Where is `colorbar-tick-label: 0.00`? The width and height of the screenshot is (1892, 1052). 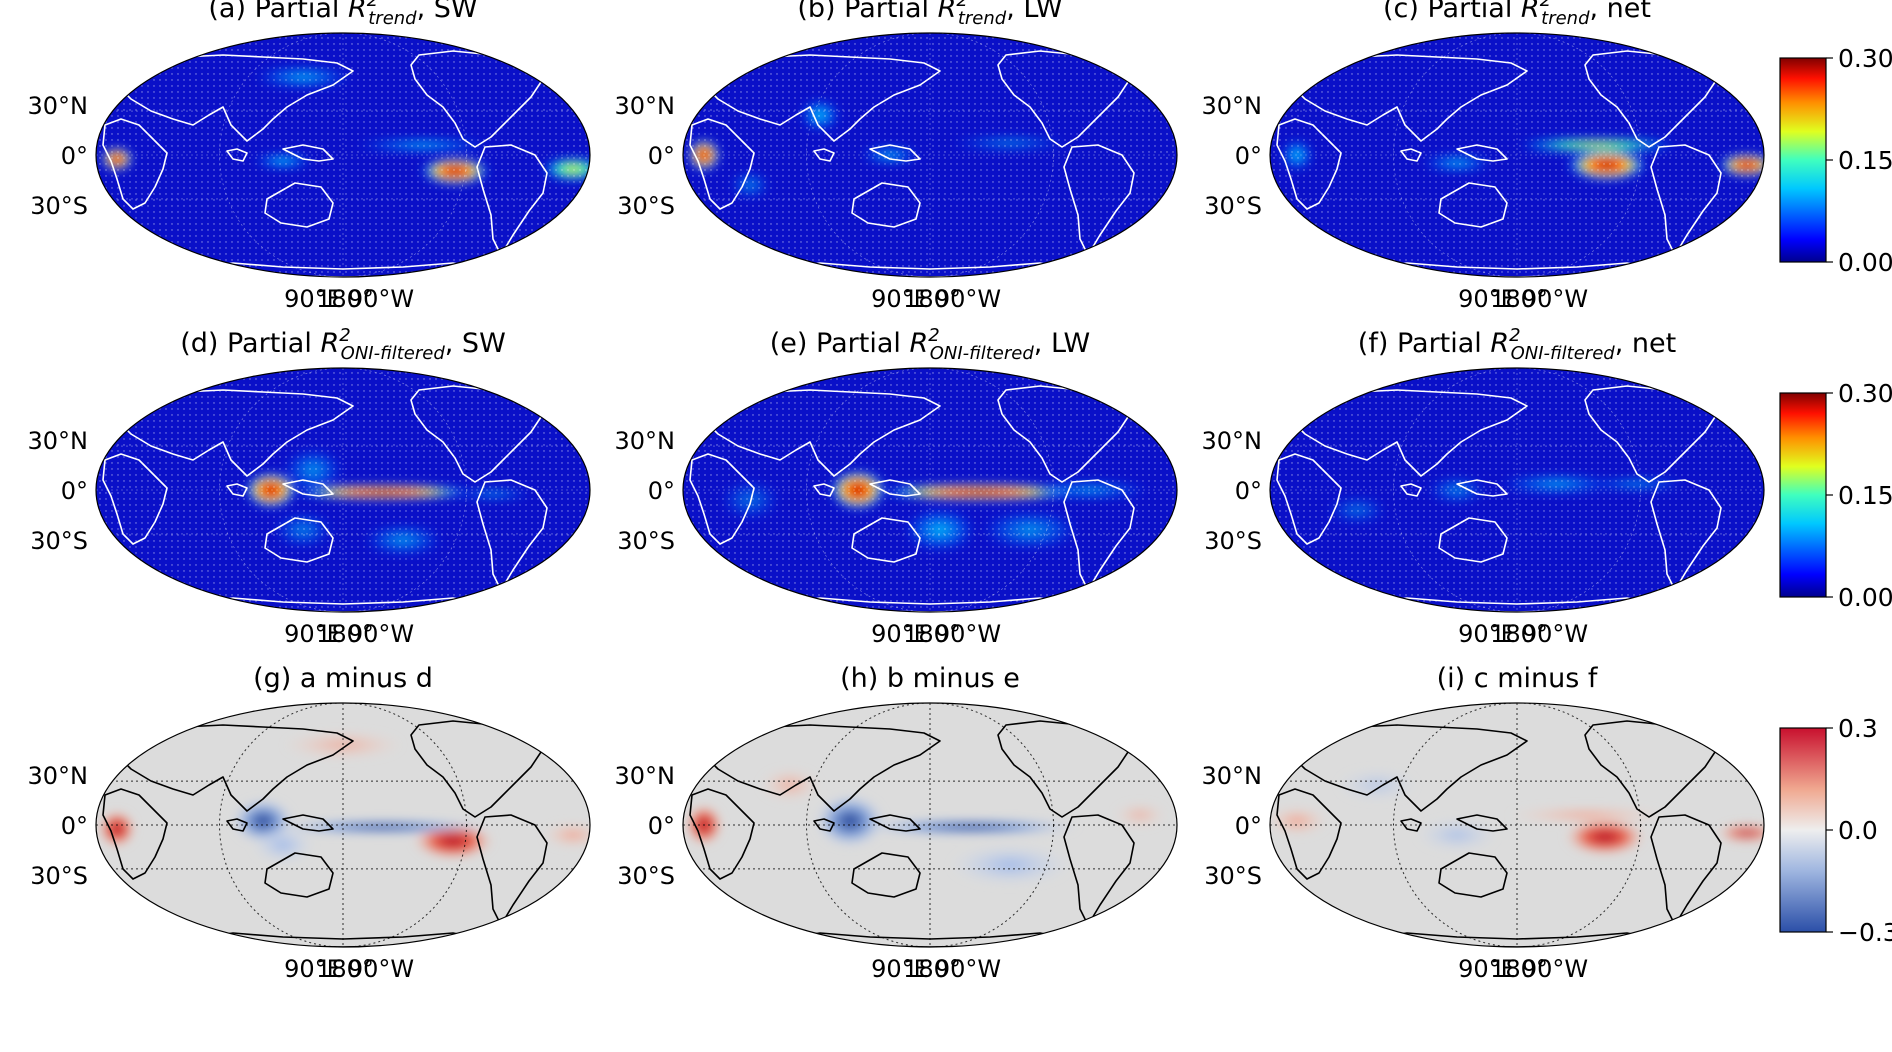
colorbar-tick-label: 0.00 is located at coordinates (1865, 262).